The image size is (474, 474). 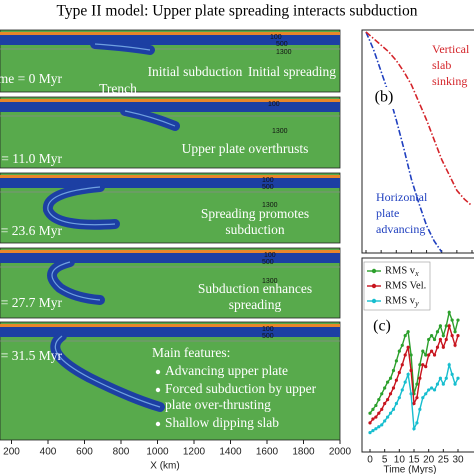 What do you see at coordinates (414, 460) in the screenshot?
I see `x-tick-label: 15` at bounding box center [414, 460].